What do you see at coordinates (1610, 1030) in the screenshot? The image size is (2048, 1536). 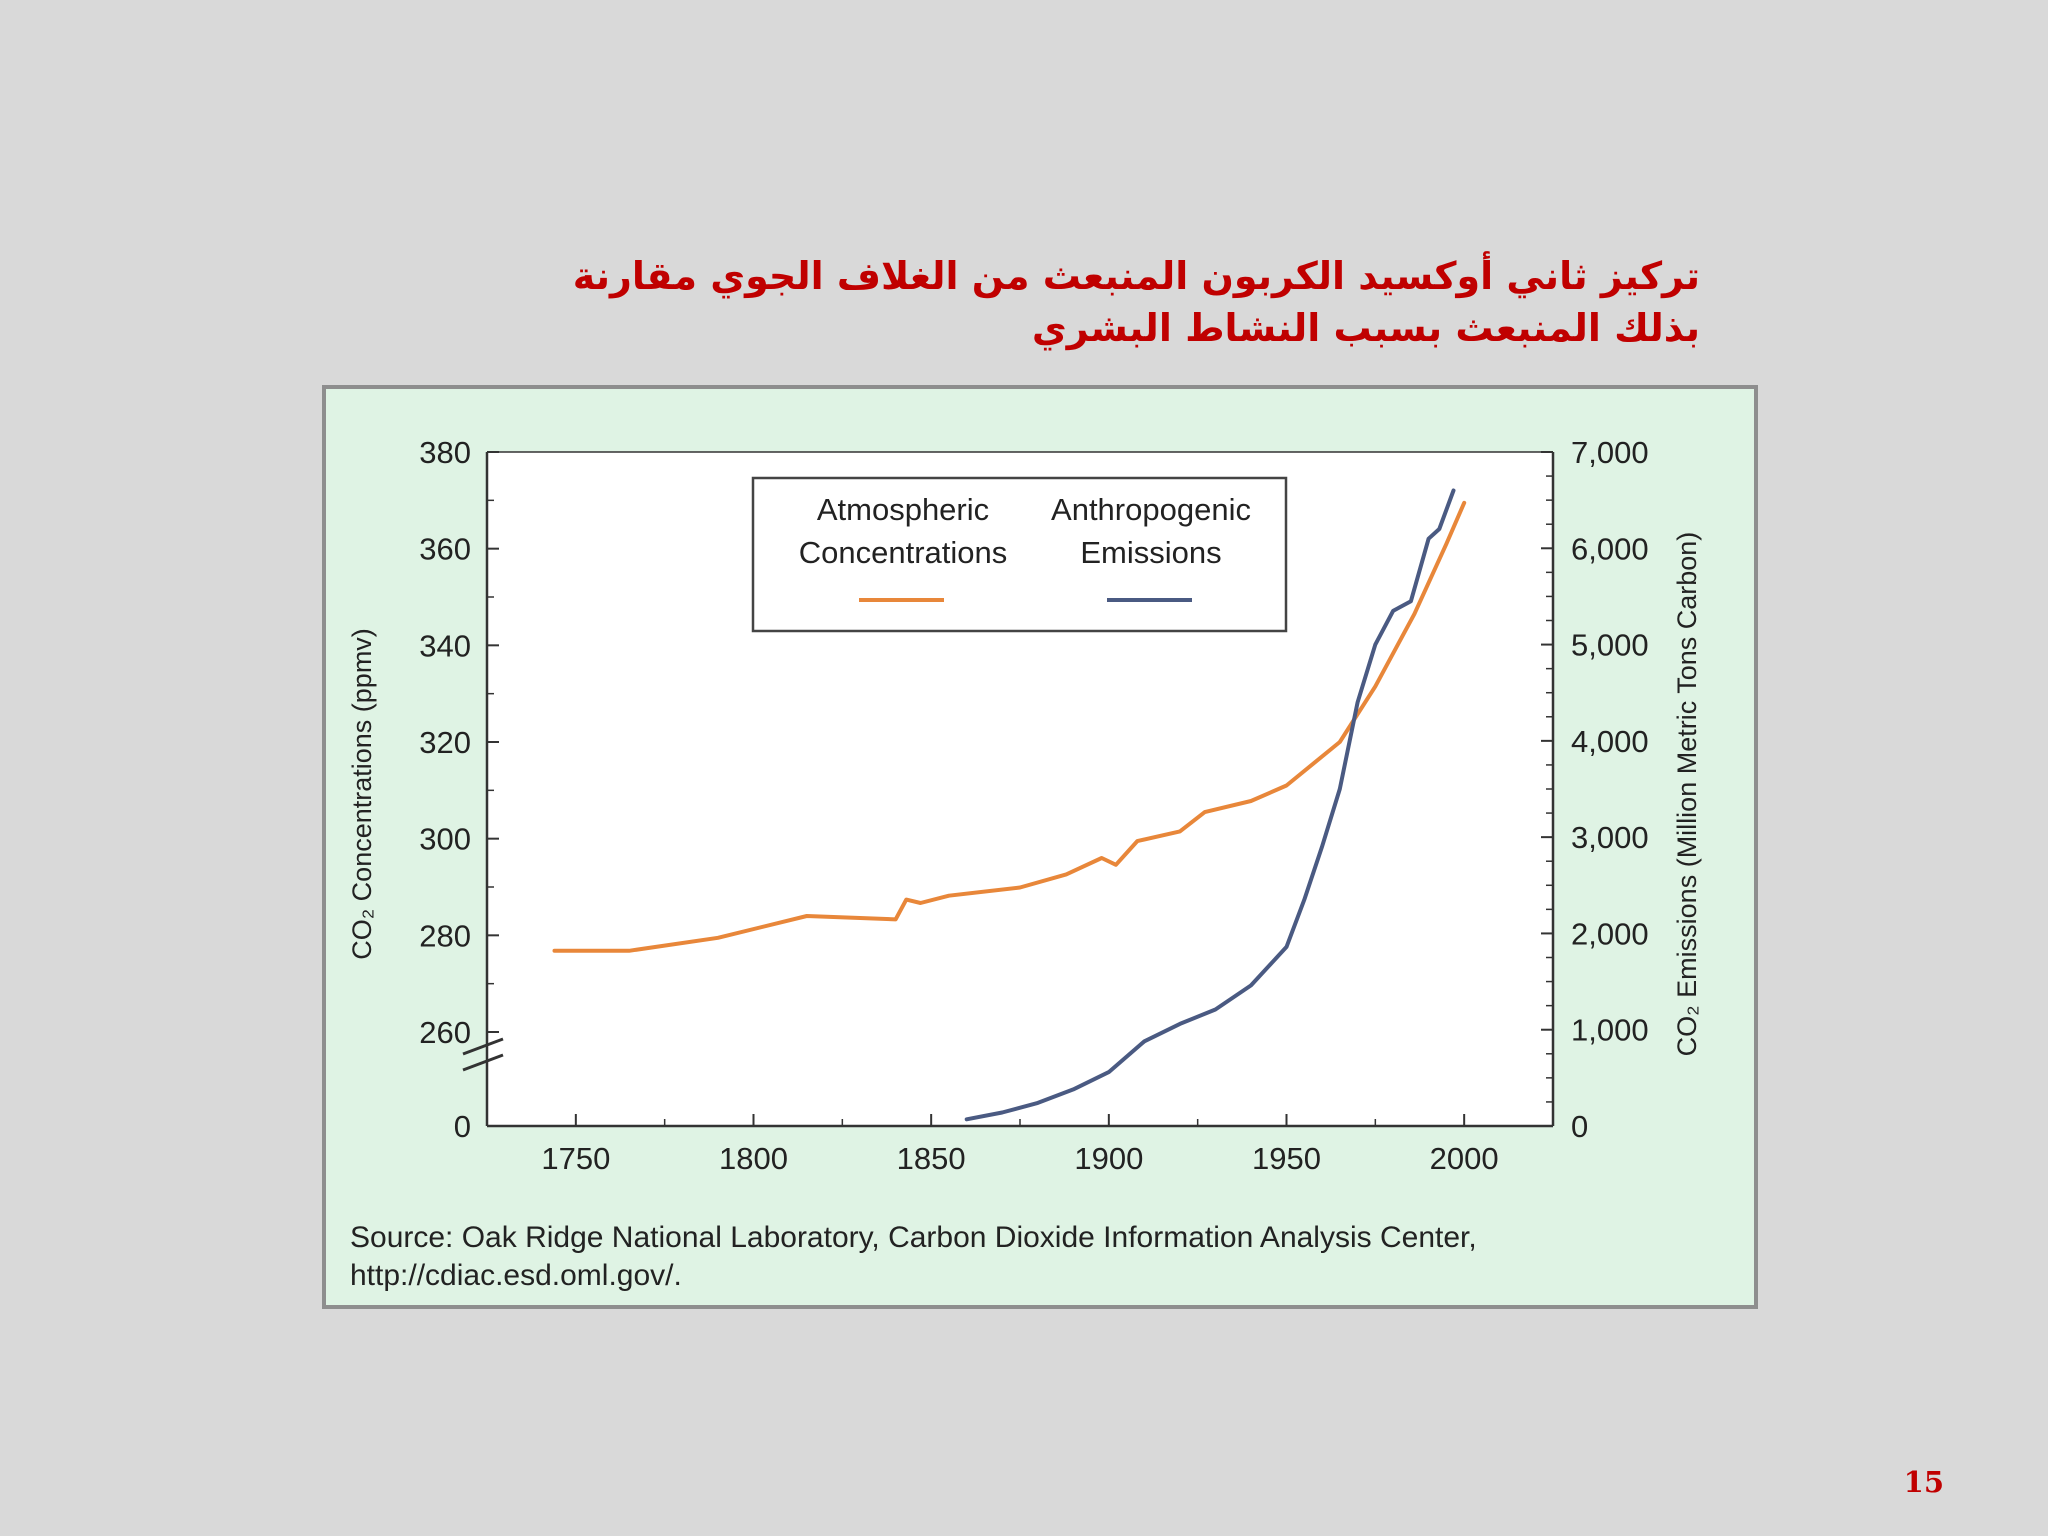 I see `y-right-tick-label: 1,000` at bounding box center [1610, 1030].